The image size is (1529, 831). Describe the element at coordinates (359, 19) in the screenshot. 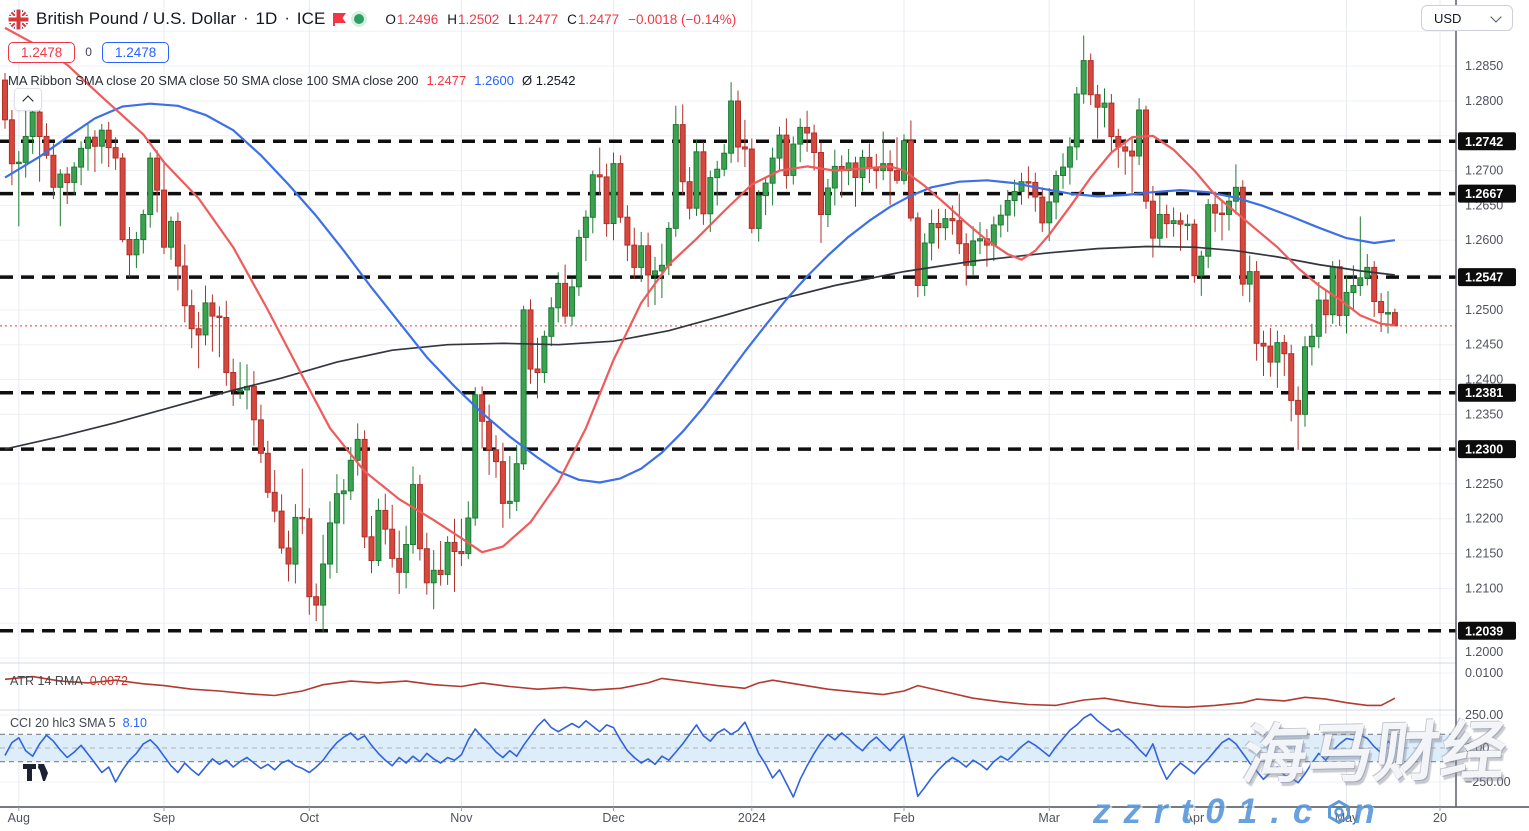

I see `market-status-icon` at that location.